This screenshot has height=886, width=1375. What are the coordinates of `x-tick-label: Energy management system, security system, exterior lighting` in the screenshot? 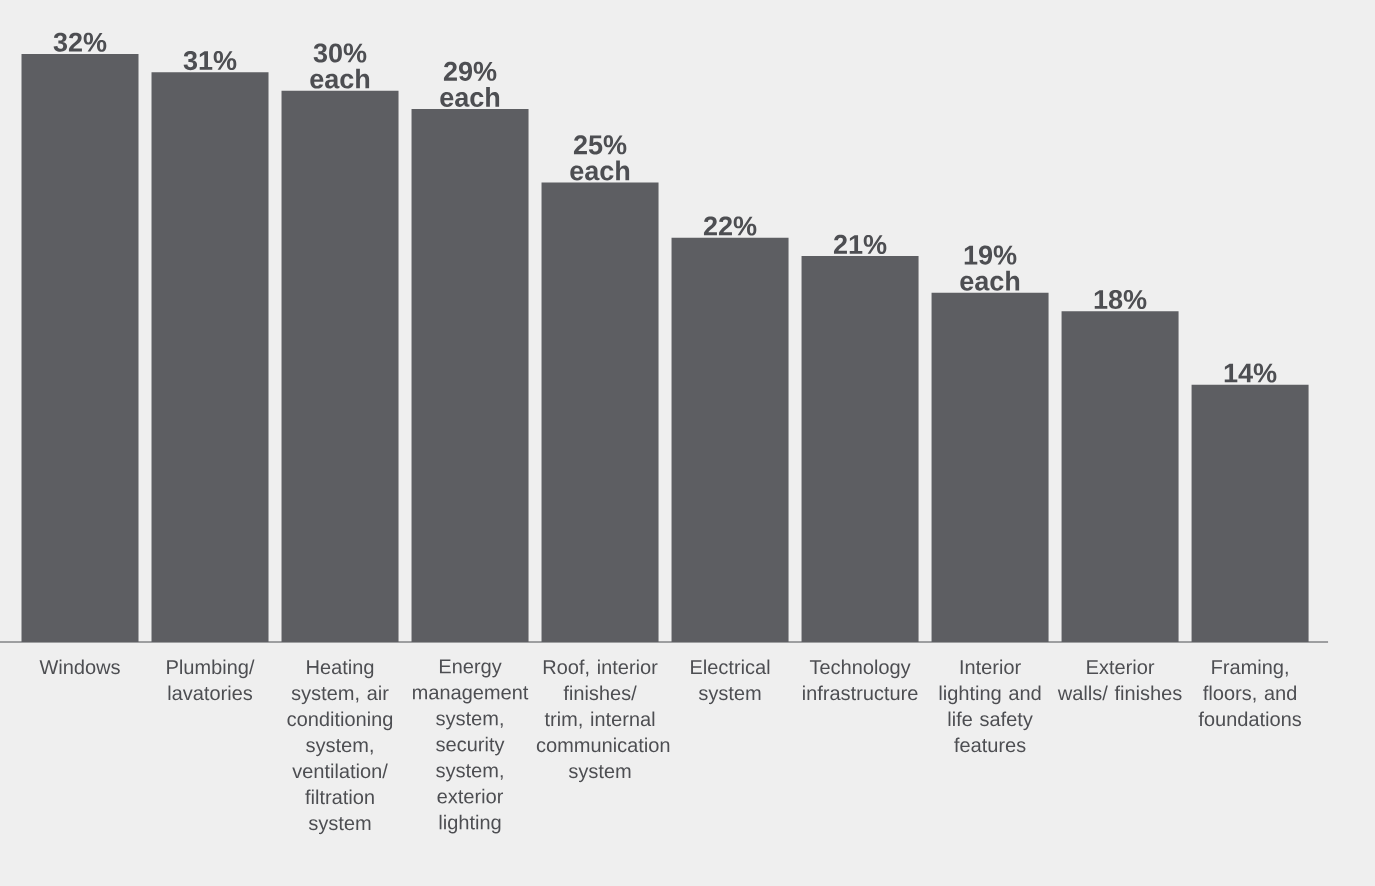 It's located at (470, 746).